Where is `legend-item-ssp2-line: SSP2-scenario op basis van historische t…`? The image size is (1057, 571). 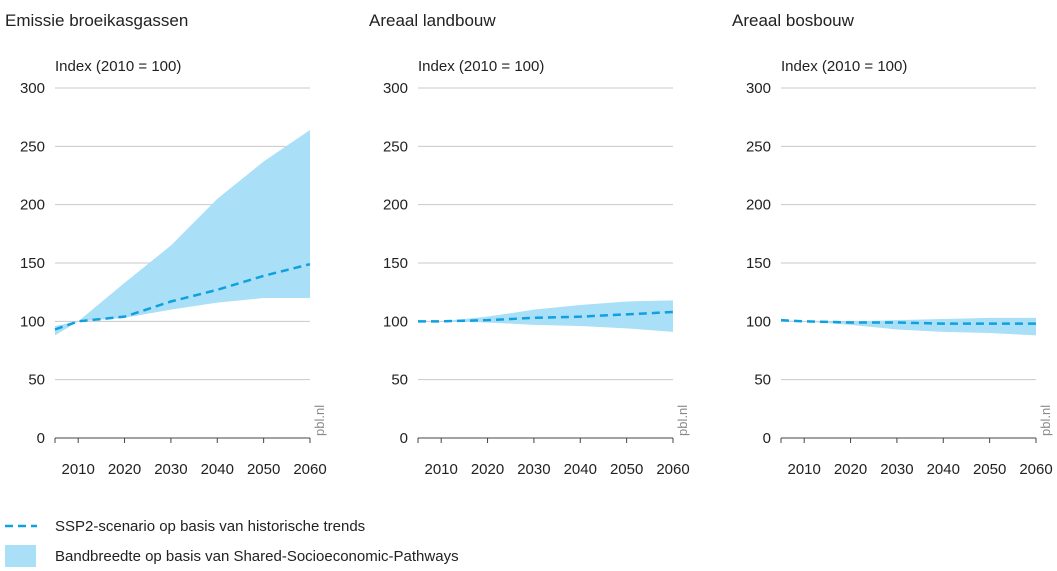
legend-item-ssp2-line: SSP2-scenario op basis van historische t… is located at coordinates (185, 526).